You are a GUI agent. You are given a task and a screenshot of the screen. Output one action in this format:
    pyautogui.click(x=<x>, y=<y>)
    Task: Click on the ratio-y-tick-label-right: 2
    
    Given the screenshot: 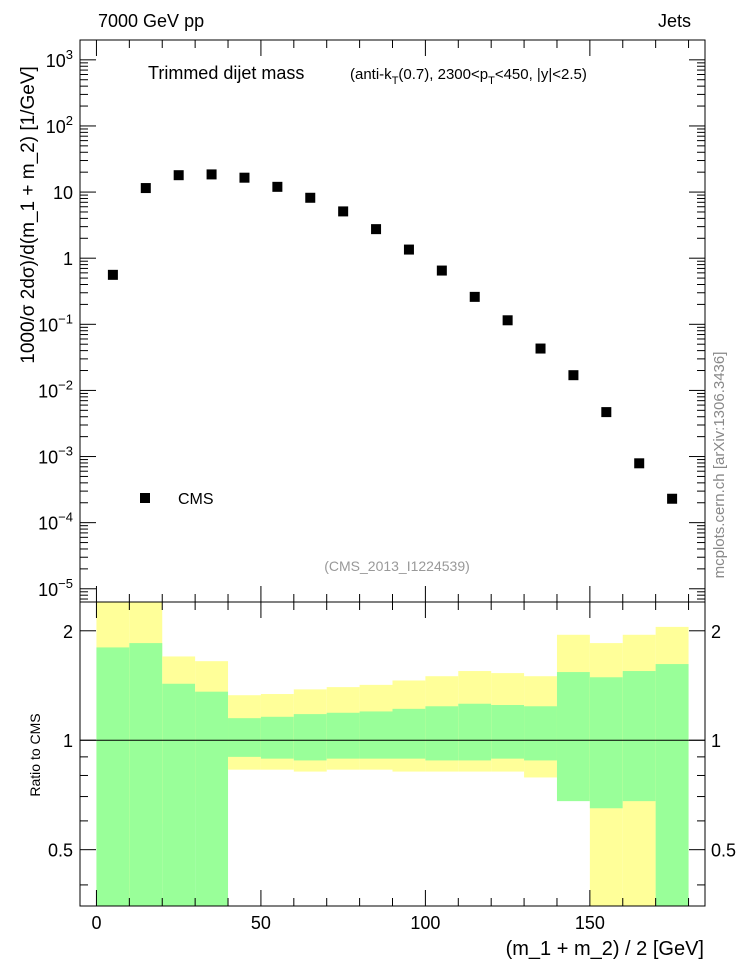 What is the action you would take?
    pyautogui.click(x=716, y=632)
    